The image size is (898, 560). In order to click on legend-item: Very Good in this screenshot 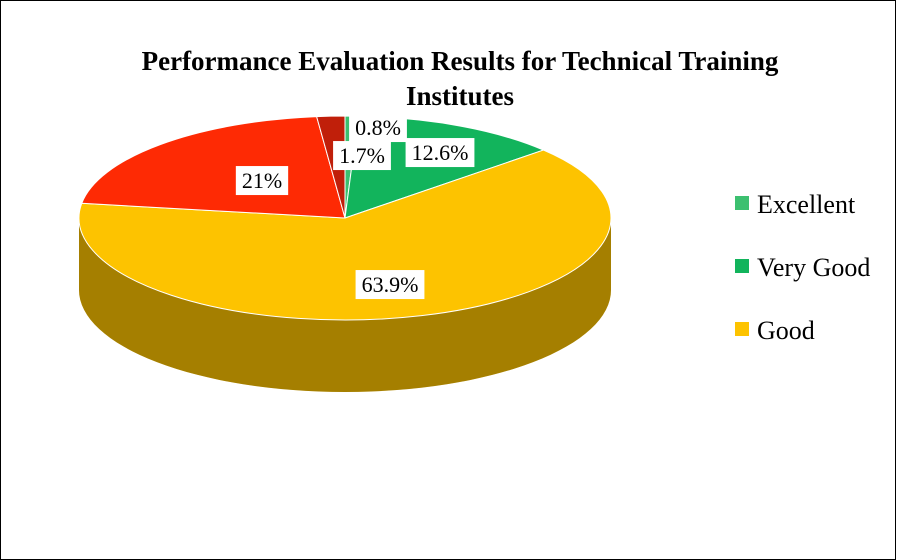, I will do `click(810, 268)`.